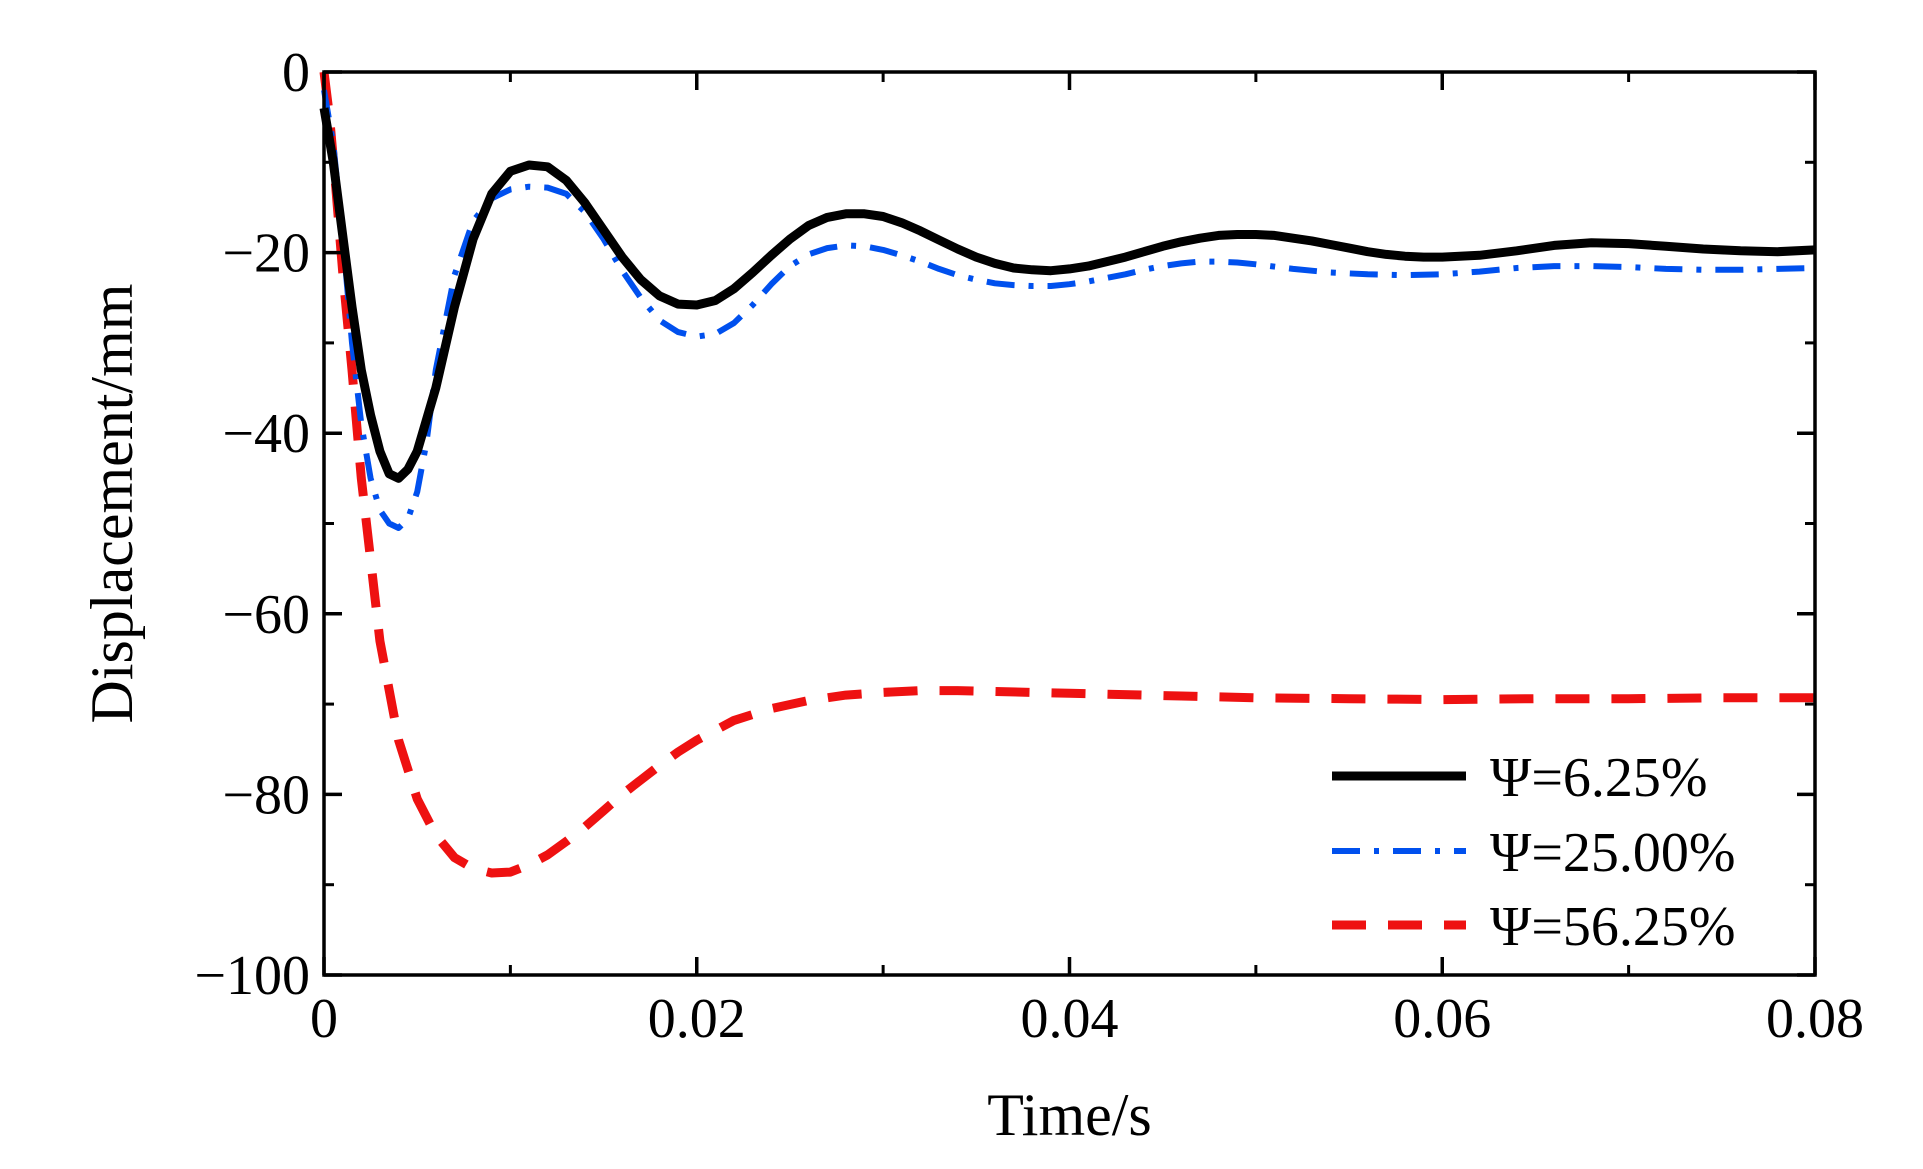 The image size is (1923, 1169). Describe the element at coordinates (1442, 1019) in the screenshot. I see `x-tick-label: 0.06` at that location.